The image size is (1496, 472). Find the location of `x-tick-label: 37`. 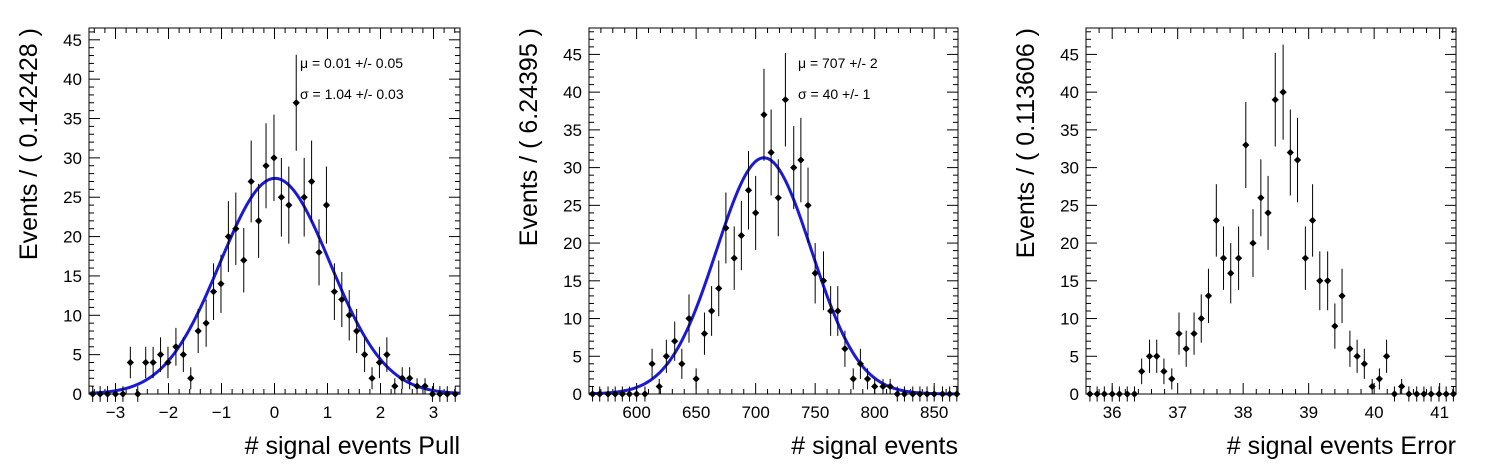

x-tick-label: 37 is located at coordinates (1177, 412).